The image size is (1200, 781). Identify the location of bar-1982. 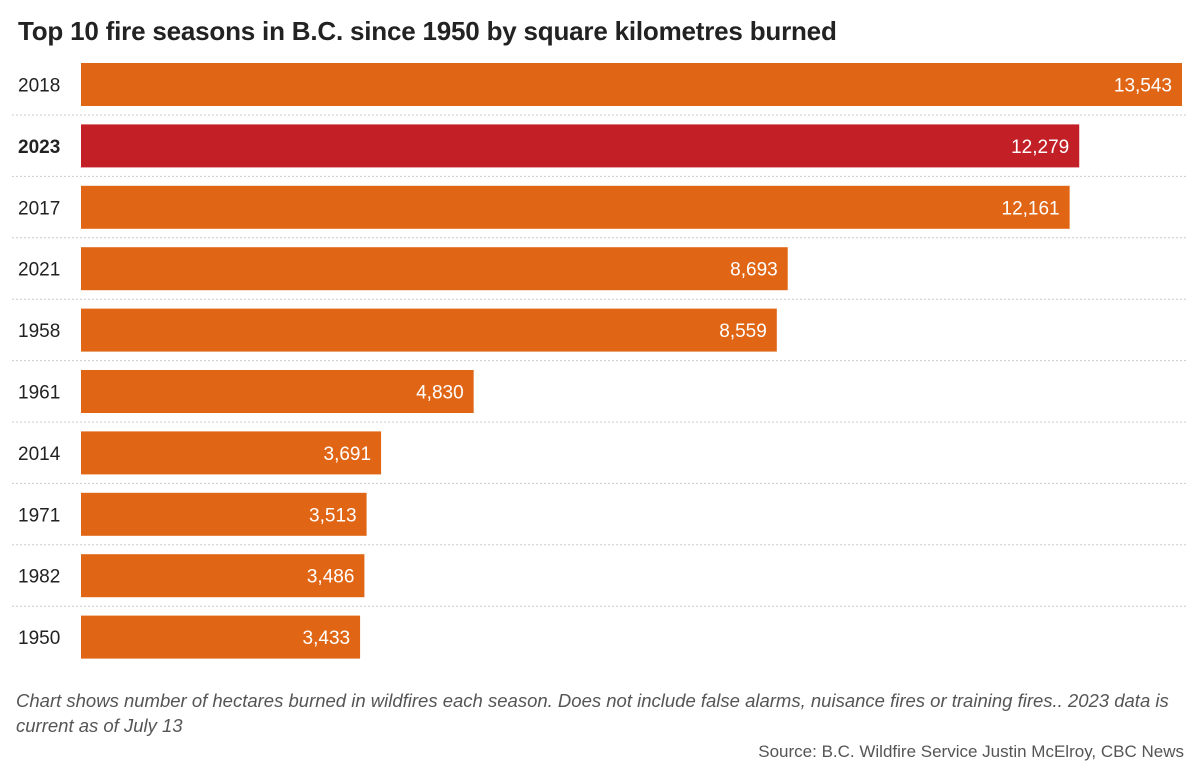
(223, 576).